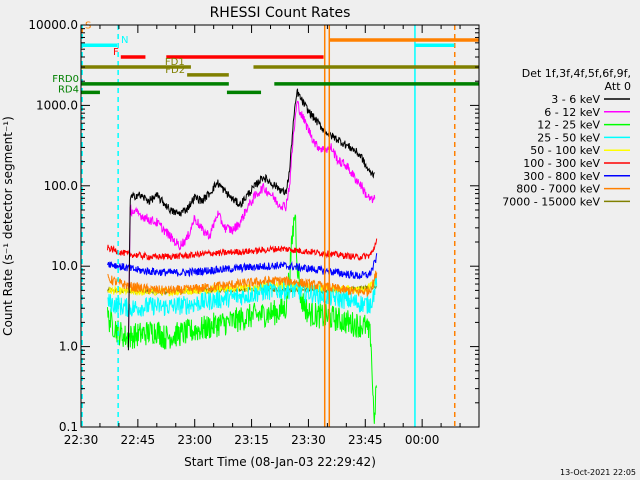 The width and height of the screenshot is (640, 480). Describe the element at coordinates (598, 472) in the screenshot. I see `render-timestamp: 13-Oct-2021 22:05` at that location.